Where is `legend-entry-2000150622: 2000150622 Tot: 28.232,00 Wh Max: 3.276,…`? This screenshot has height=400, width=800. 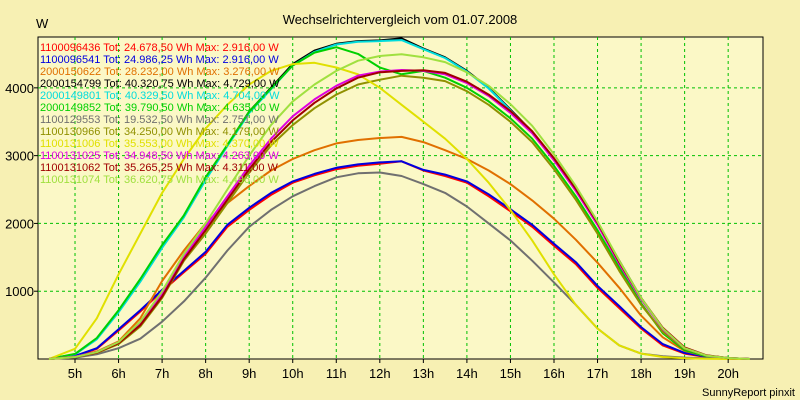 legend-entry-2000150622: 2000150622 Tot: 28.232,00 Wh Max: 3.276,… is located at coordinates (160, 72).